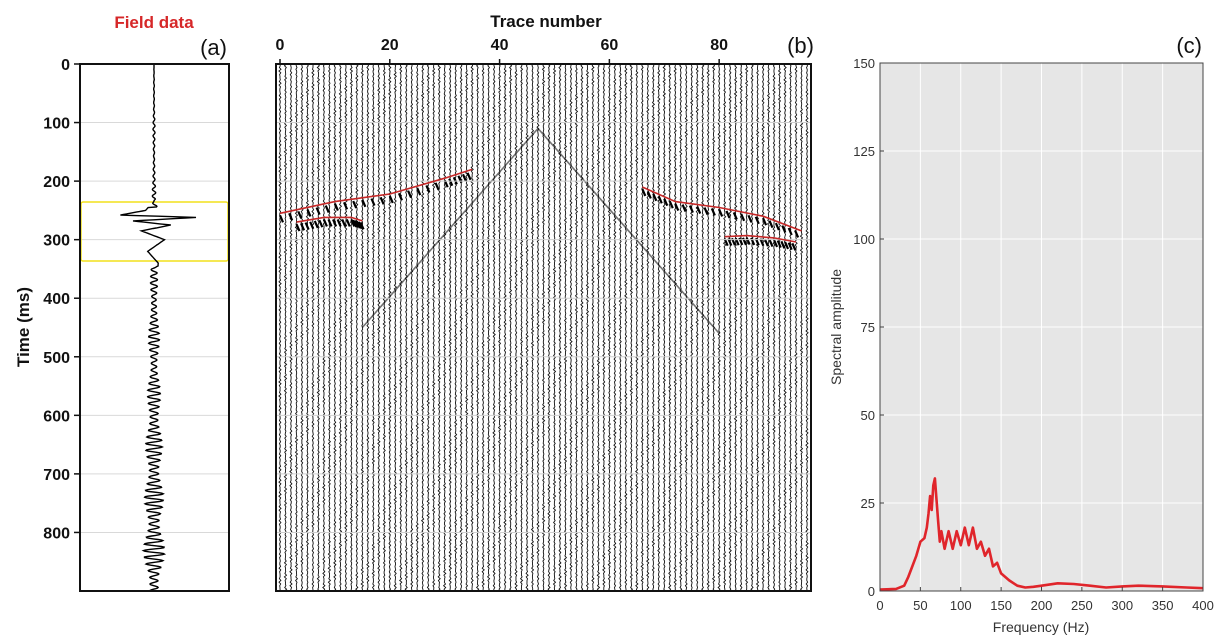  I want to click on panel-a-tick-label: 600, so click(56, 416).